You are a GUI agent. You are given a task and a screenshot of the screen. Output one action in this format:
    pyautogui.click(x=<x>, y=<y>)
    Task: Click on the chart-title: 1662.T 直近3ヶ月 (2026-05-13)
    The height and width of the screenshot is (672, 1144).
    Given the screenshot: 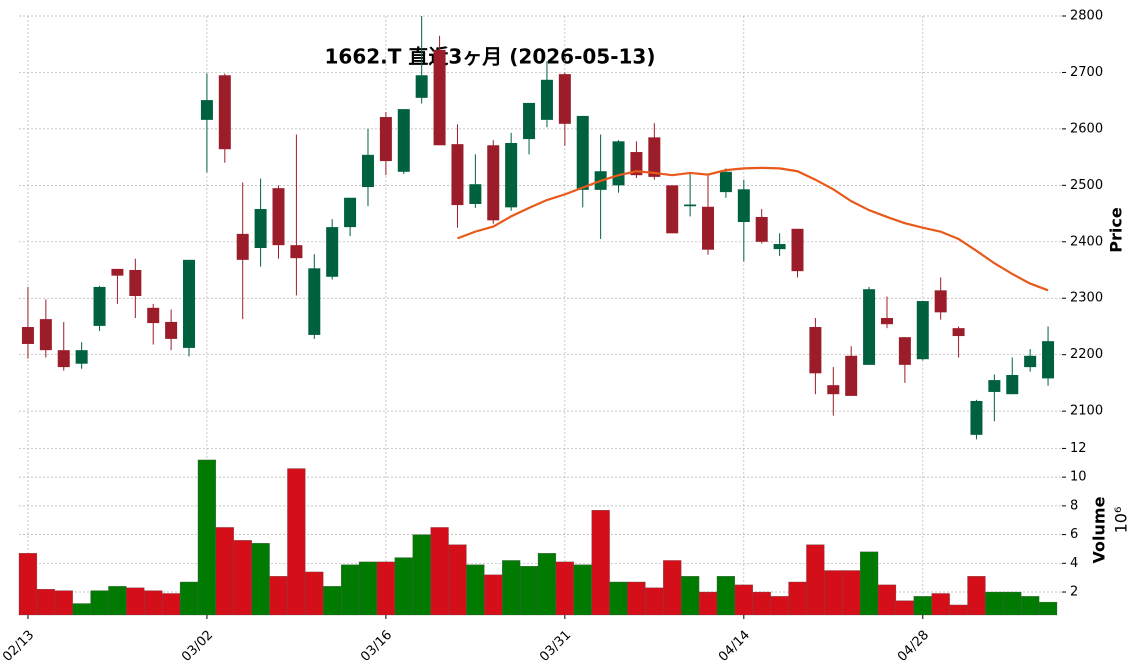 What is the action you would take?
    pyautogui.click(x=490, y=57)
    